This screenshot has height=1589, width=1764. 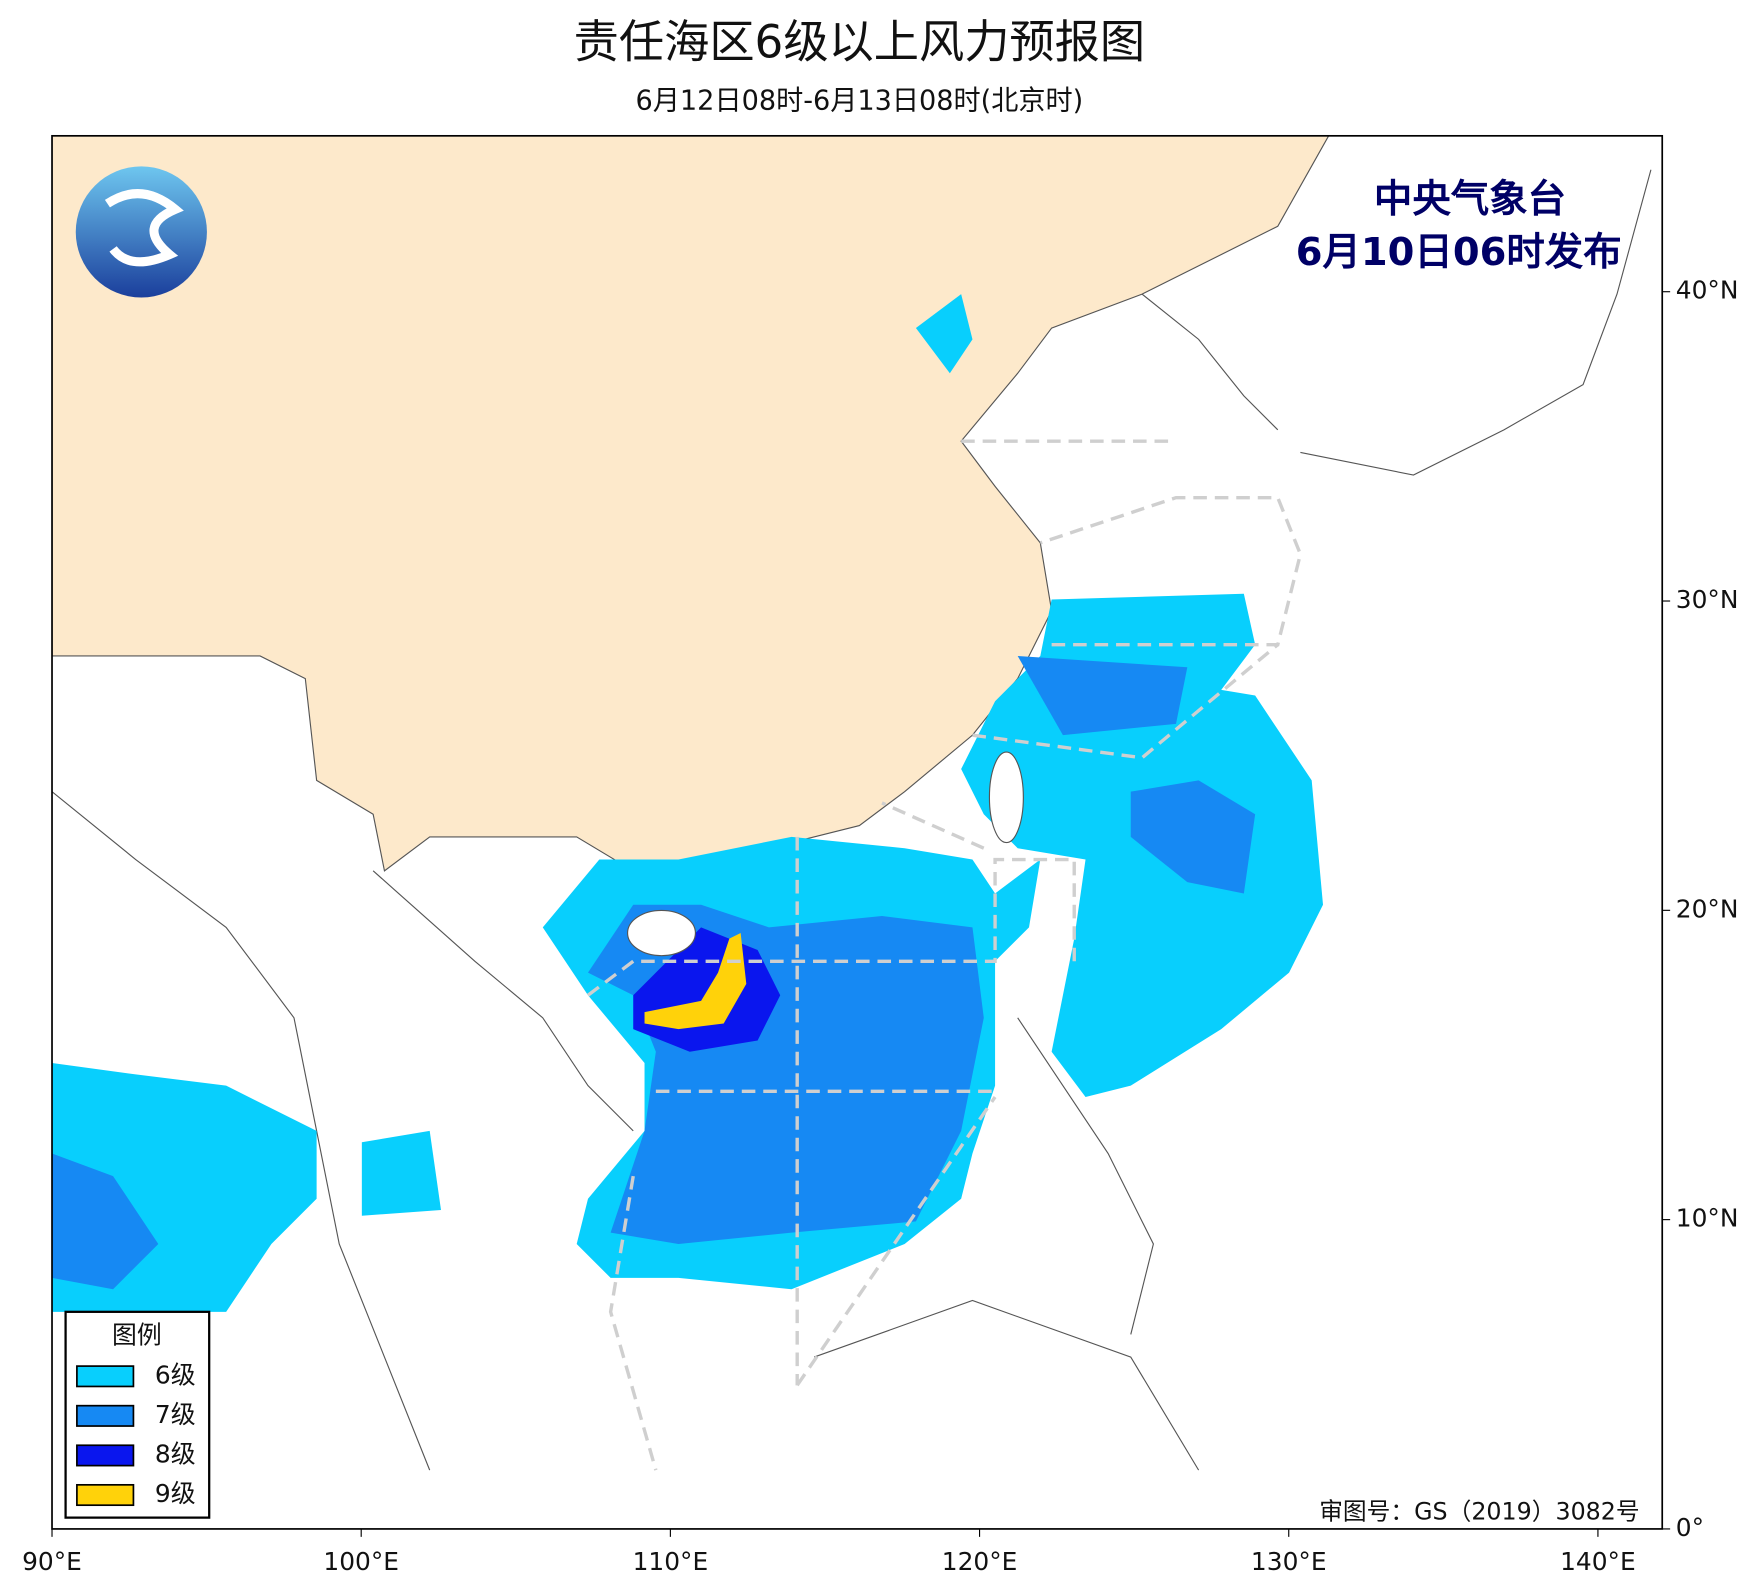 I want to click on legend-label: 8级, so click(x=175, y=1453).